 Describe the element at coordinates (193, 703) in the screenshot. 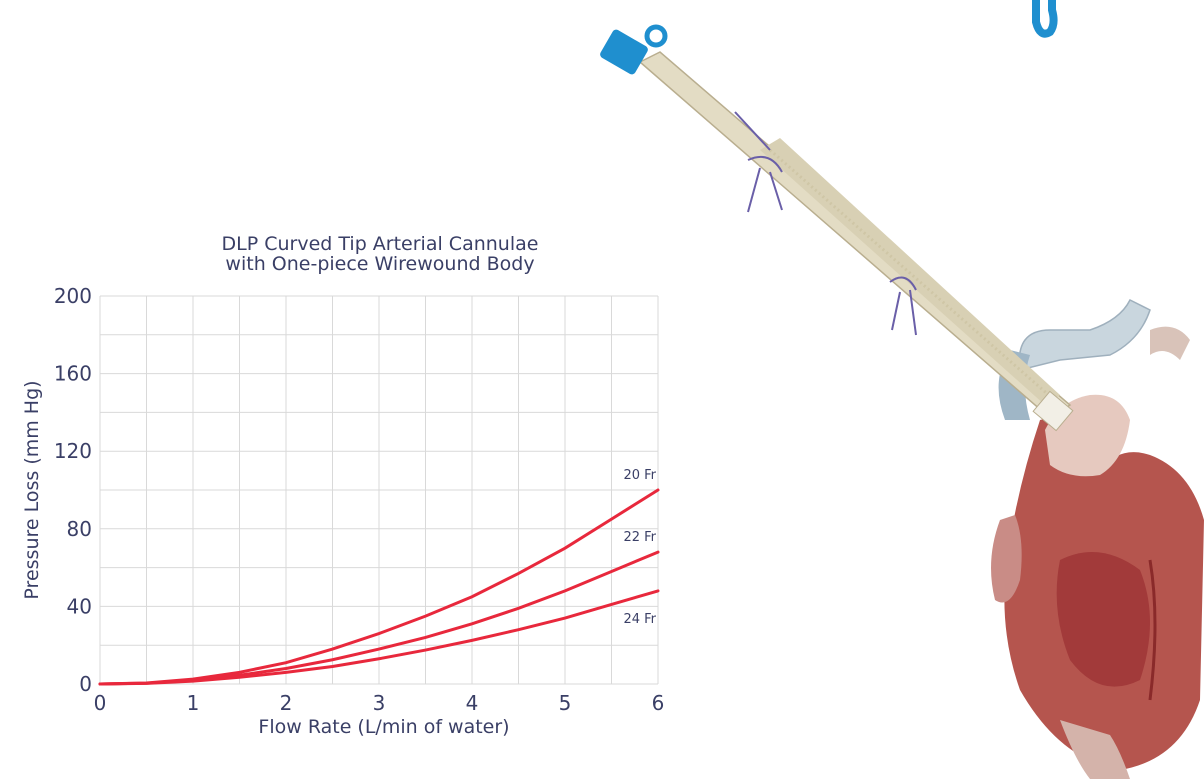

I see `x-tick-label: 1` at that location.